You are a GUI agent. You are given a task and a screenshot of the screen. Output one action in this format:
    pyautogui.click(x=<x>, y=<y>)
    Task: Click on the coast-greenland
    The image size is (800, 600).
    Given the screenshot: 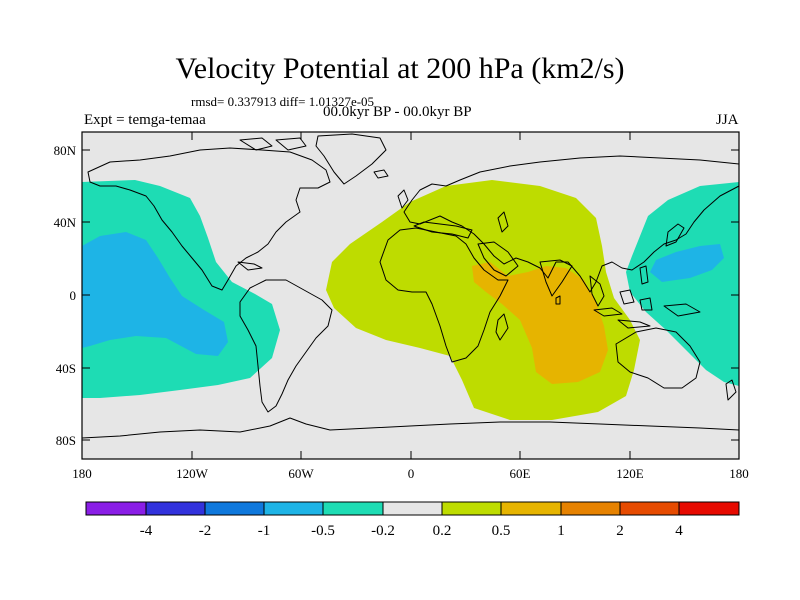 What is the action you would take?
    pyautogui.click(x=351, y=159)
    